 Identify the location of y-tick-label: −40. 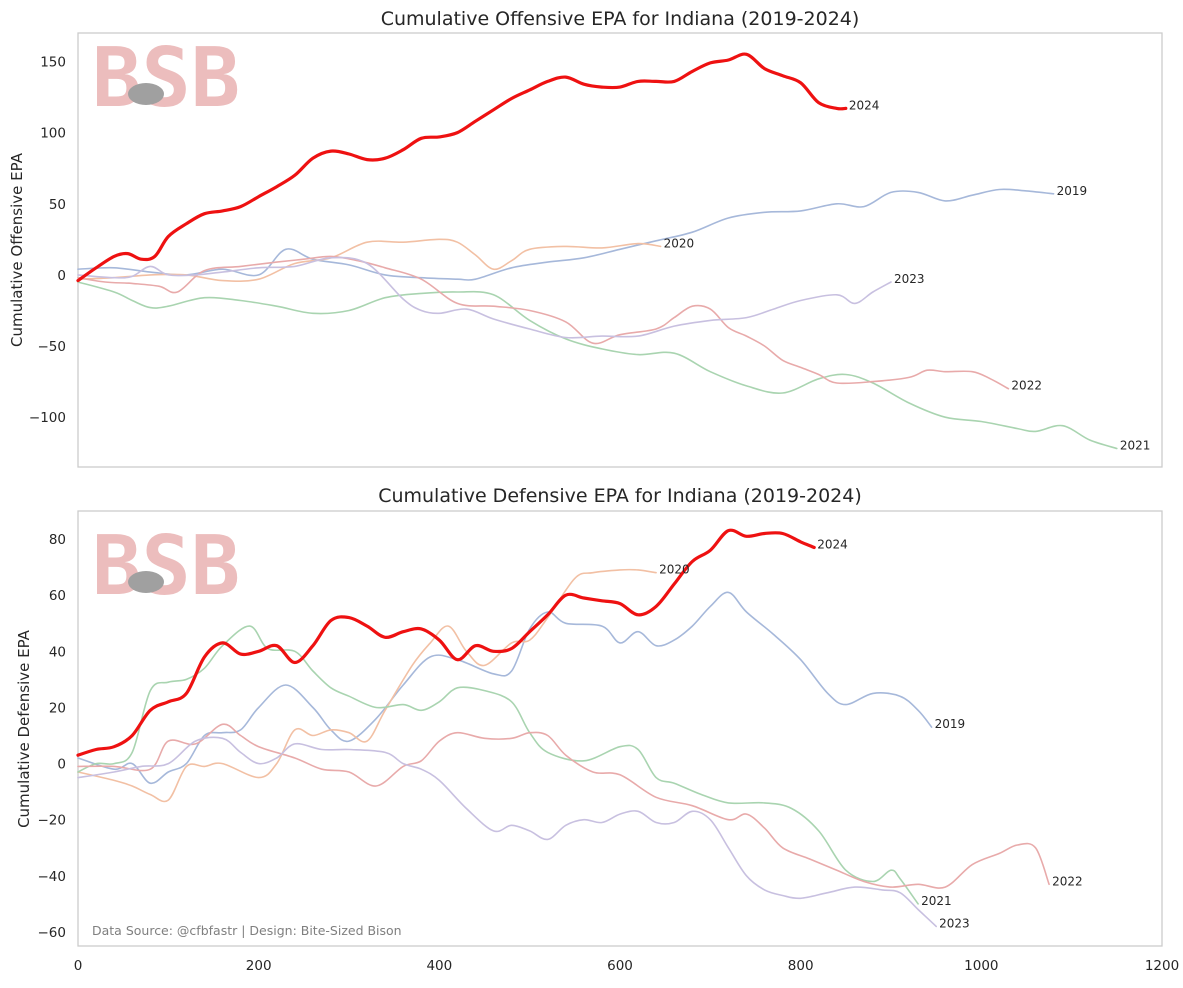
(52, 877).